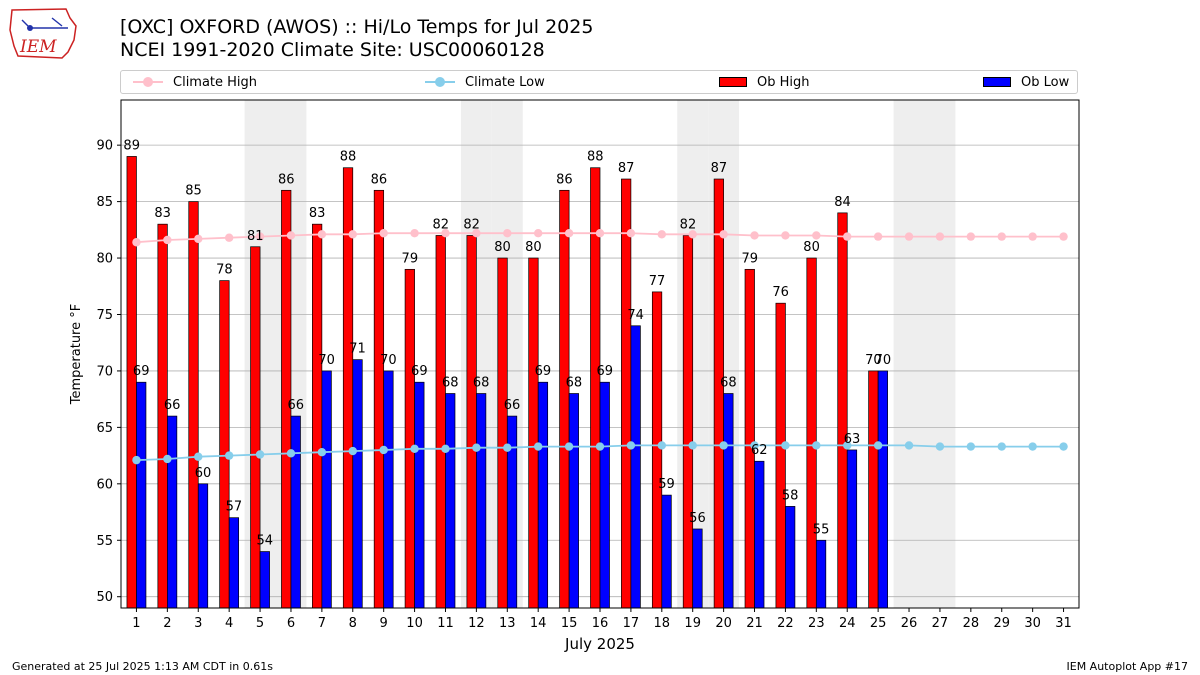 This screenshot has width=1200, height=675. What do you see at coordinates (940, 354) in the screenshot?
I see `weekend-shade` at bounding box center [940, 354].